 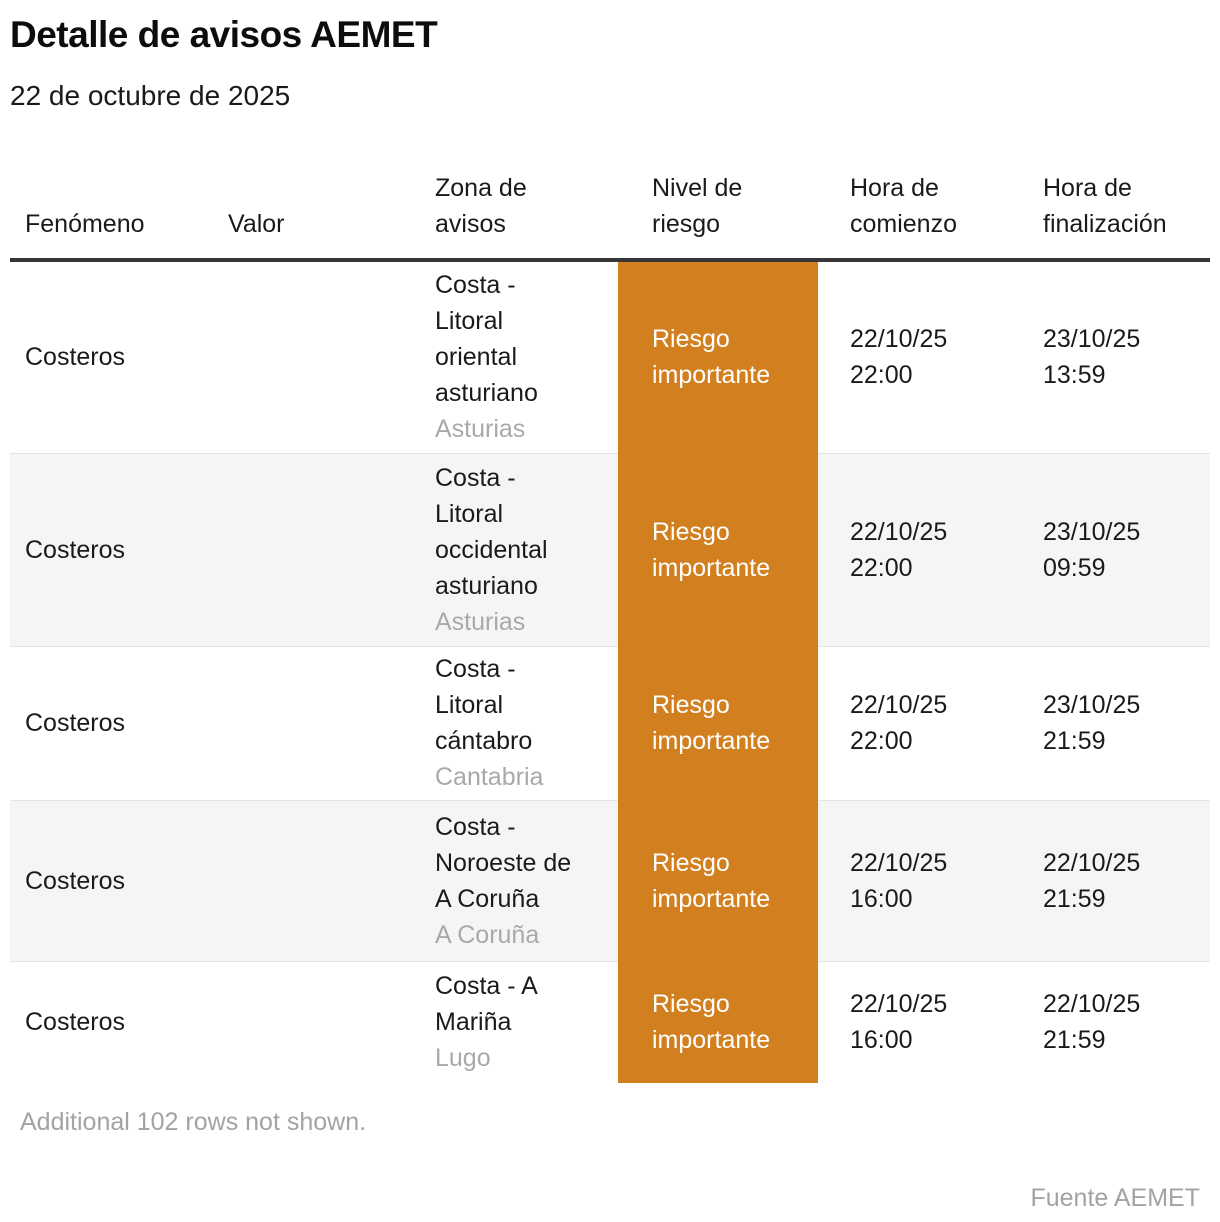 What do you see at coordinates (224, 34) in the screenshot?
I see `page-title: Detalle de avisos AEMET` at bounding box center [224, 34].